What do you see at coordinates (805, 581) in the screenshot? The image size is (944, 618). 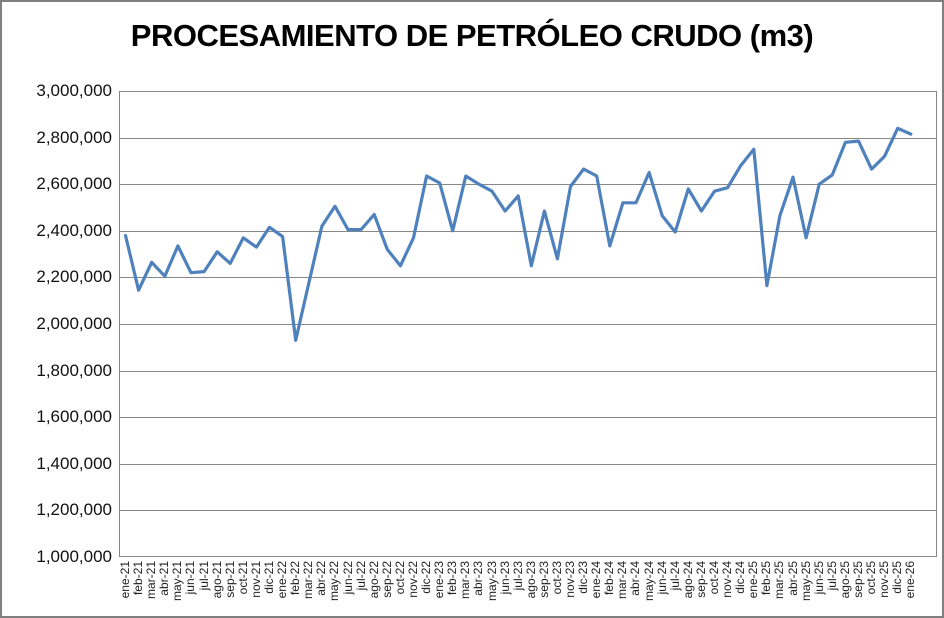 I see `x-axis-tick-label: may-25` at bounding box center [805, 581].